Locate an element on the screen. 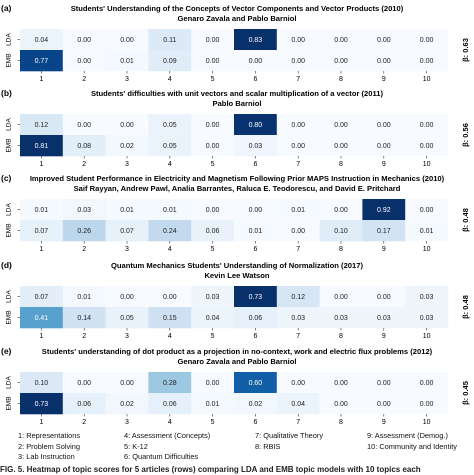 The image size is (474, 475). legend-item: 4: Assessment (Concepts) is located at coordinates (167, 435).